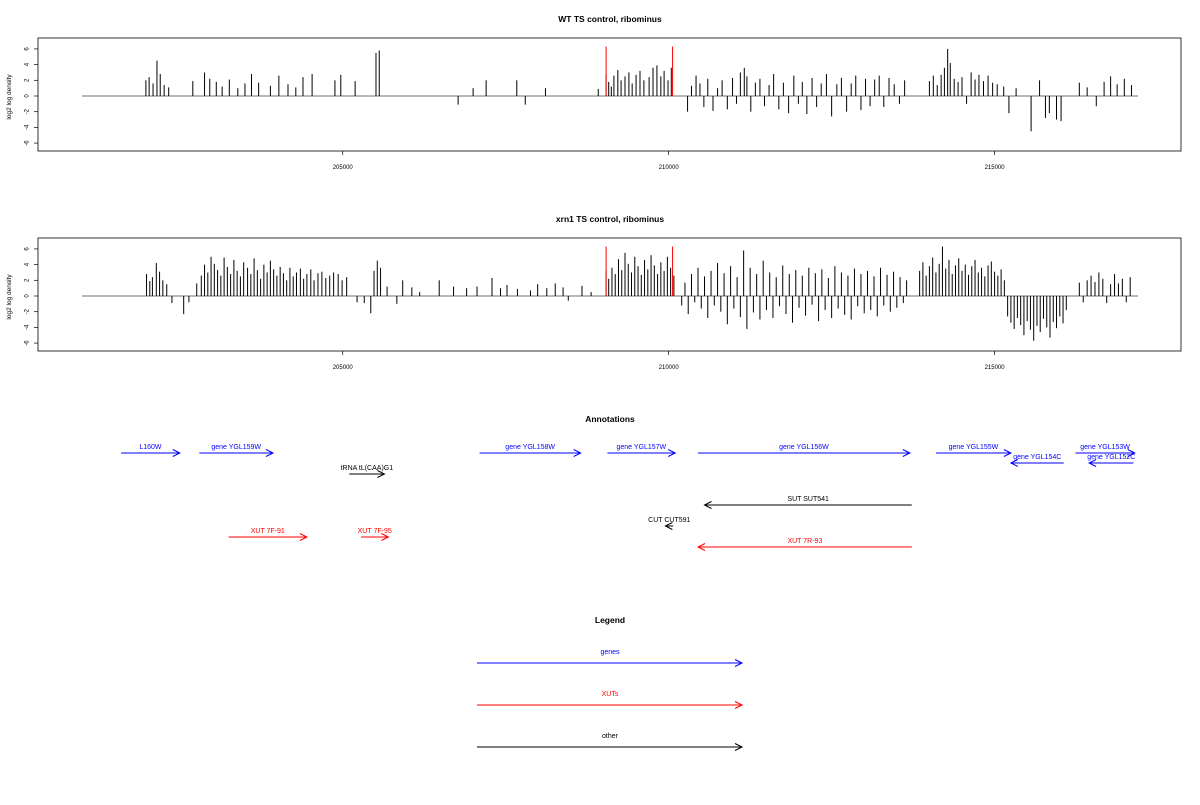  I want to click on annotation-feature: gene YGL157W, so click(642, 450).